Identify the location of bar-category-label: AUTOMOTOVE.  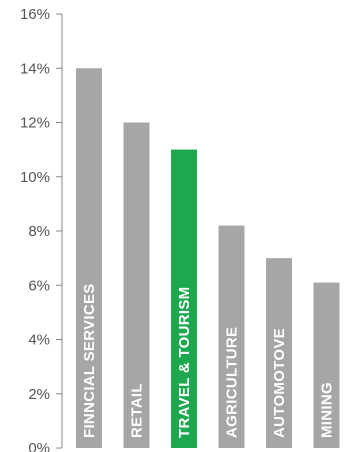
(279, 383).